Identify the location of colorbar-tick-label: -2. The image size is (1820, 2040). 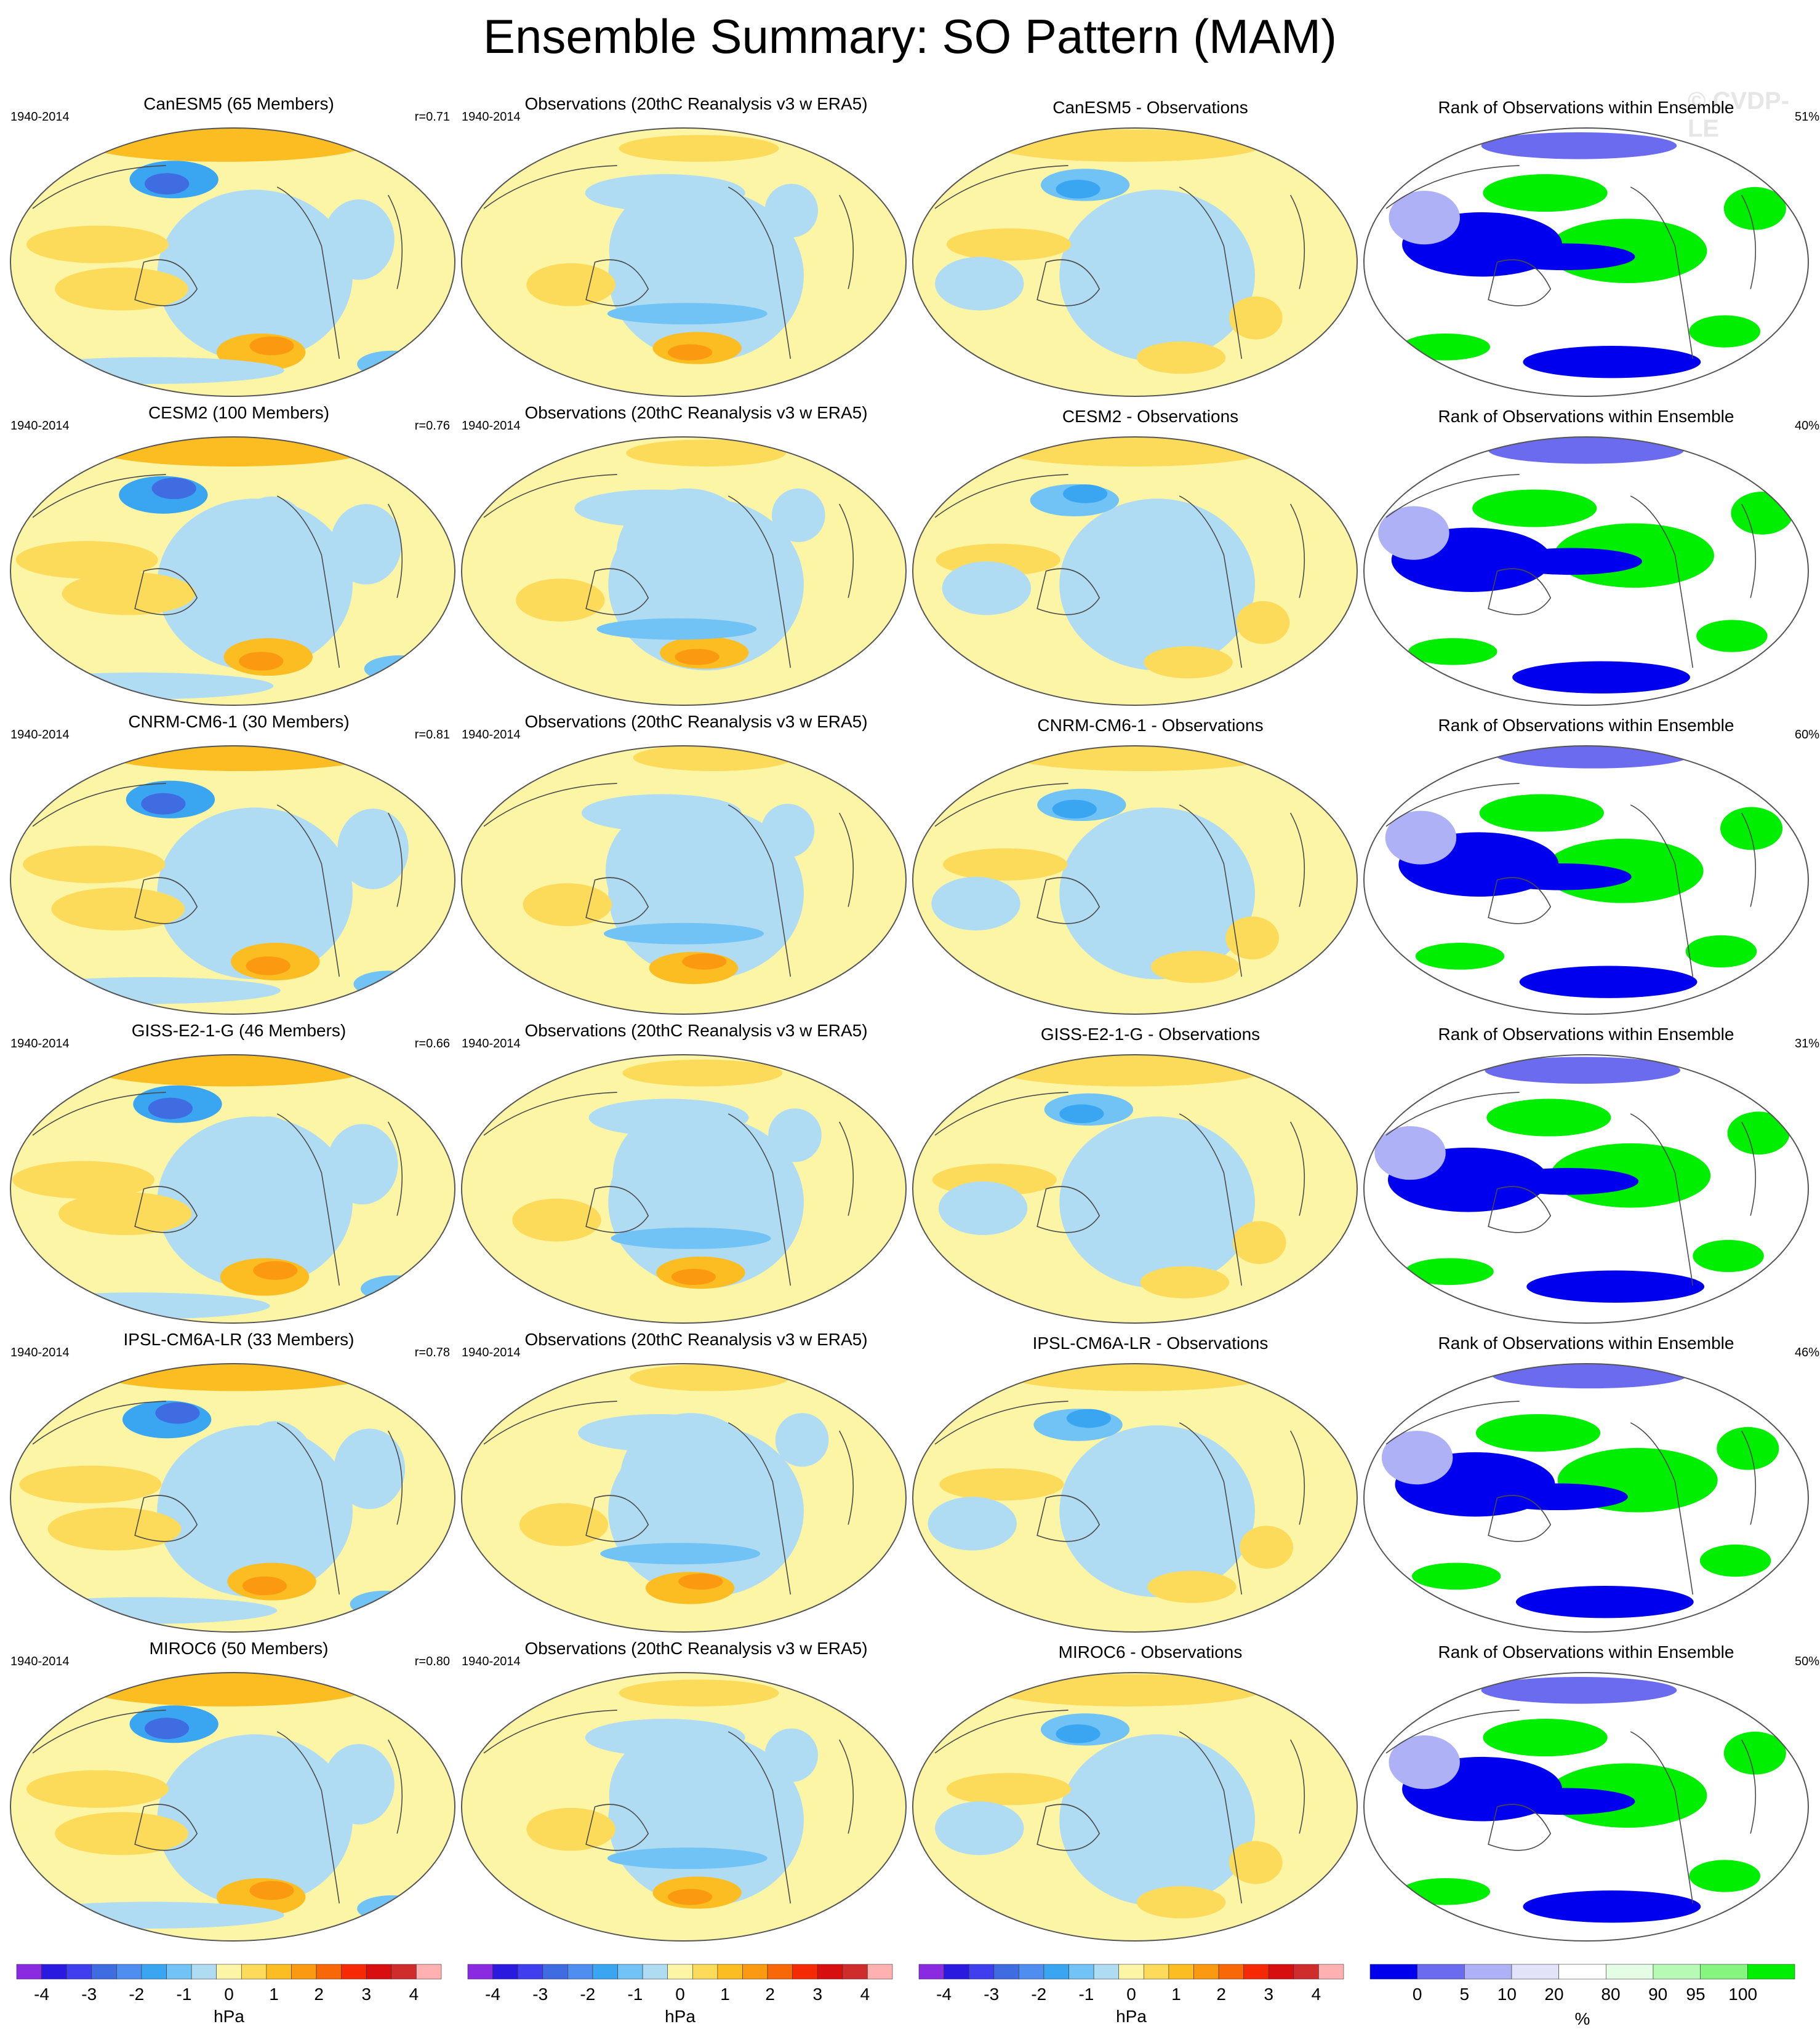
(136, 1994).